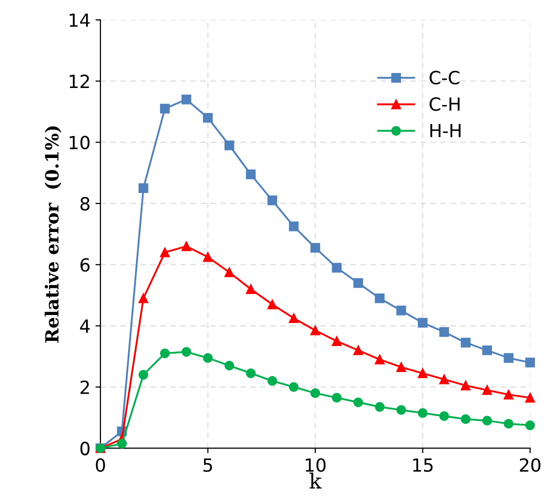 The width and height of the screenshot is (558, 498). What do you see at coordinates (84, 387) in the screenshot?
I see `y-tick-label: 2` at bounding box center [84, 387].